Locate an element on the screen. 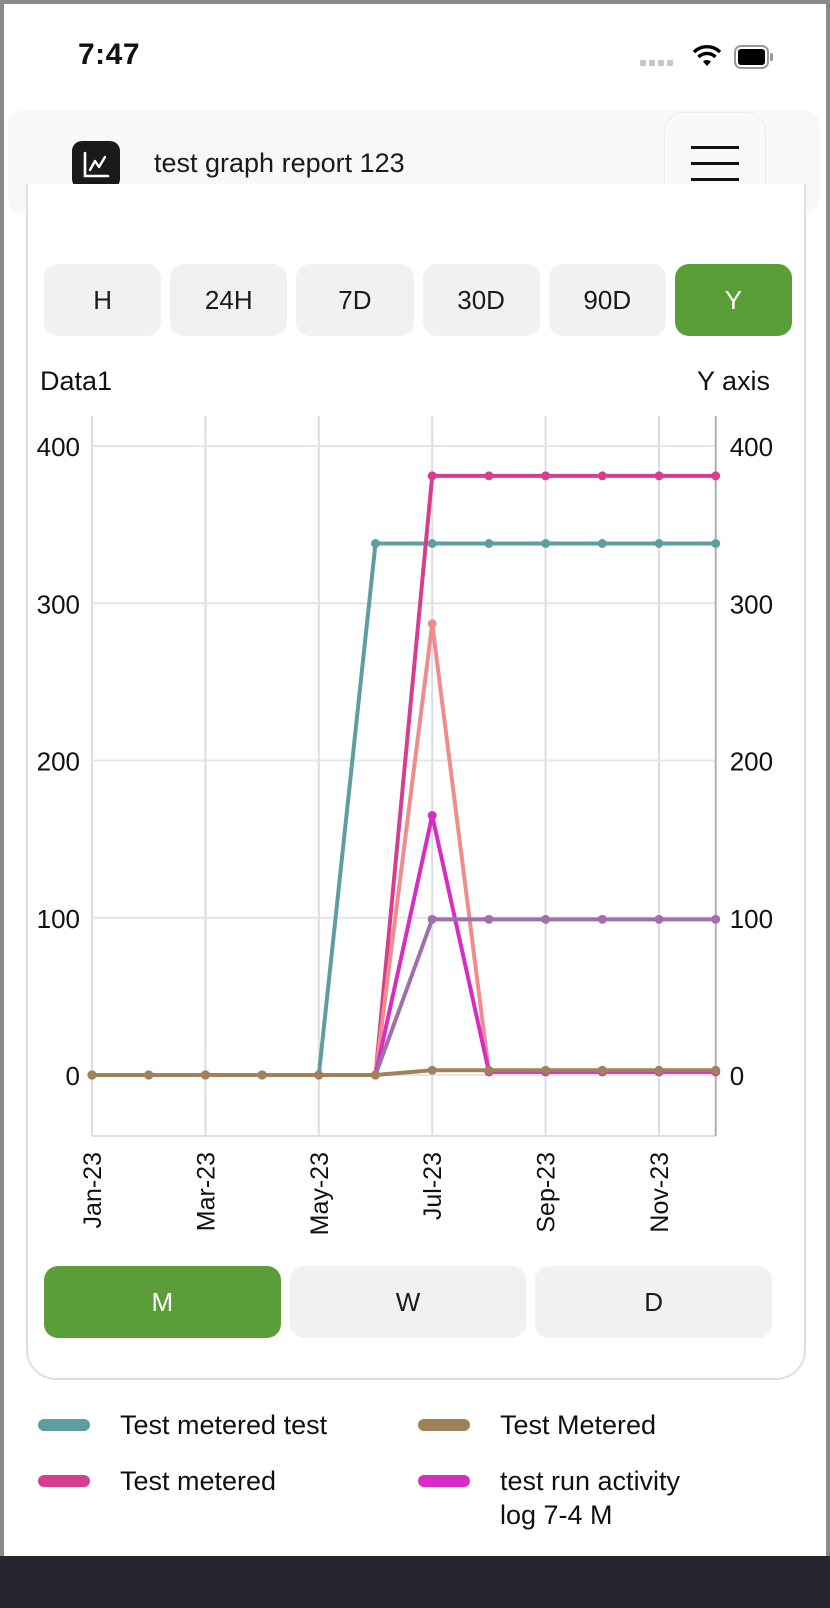 Image resolution: width=830 pixels, height=1608 pixels. svg-text: Jan-23 is located at coordinates (93, 1190).